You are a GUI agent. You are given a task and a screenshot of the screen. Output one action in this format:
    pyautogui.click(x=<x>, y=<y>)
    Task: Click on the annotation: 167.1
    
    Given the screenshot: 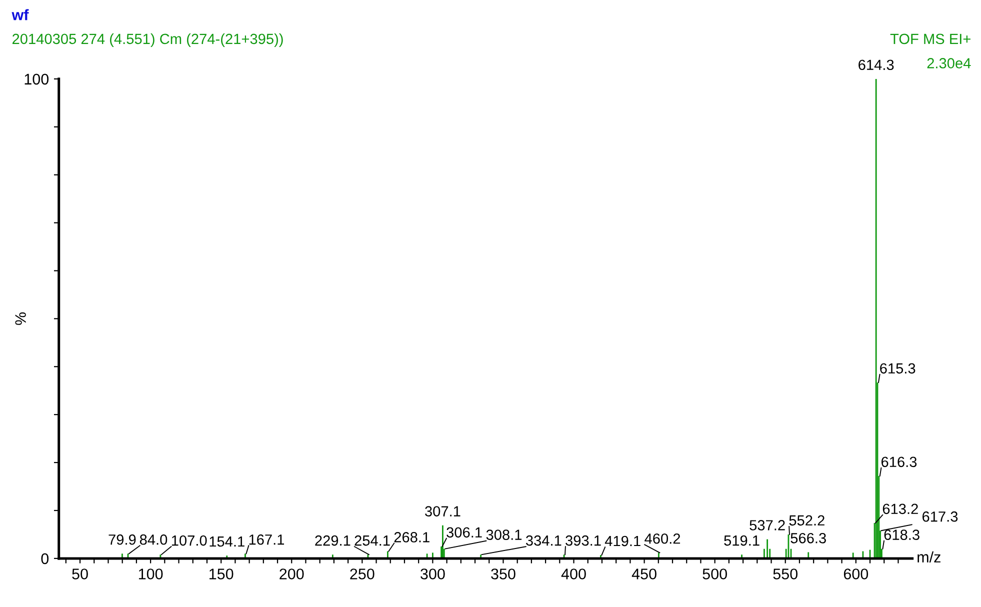 What is the action you would take?
    pyautogui.click(x=266, y=539)
    